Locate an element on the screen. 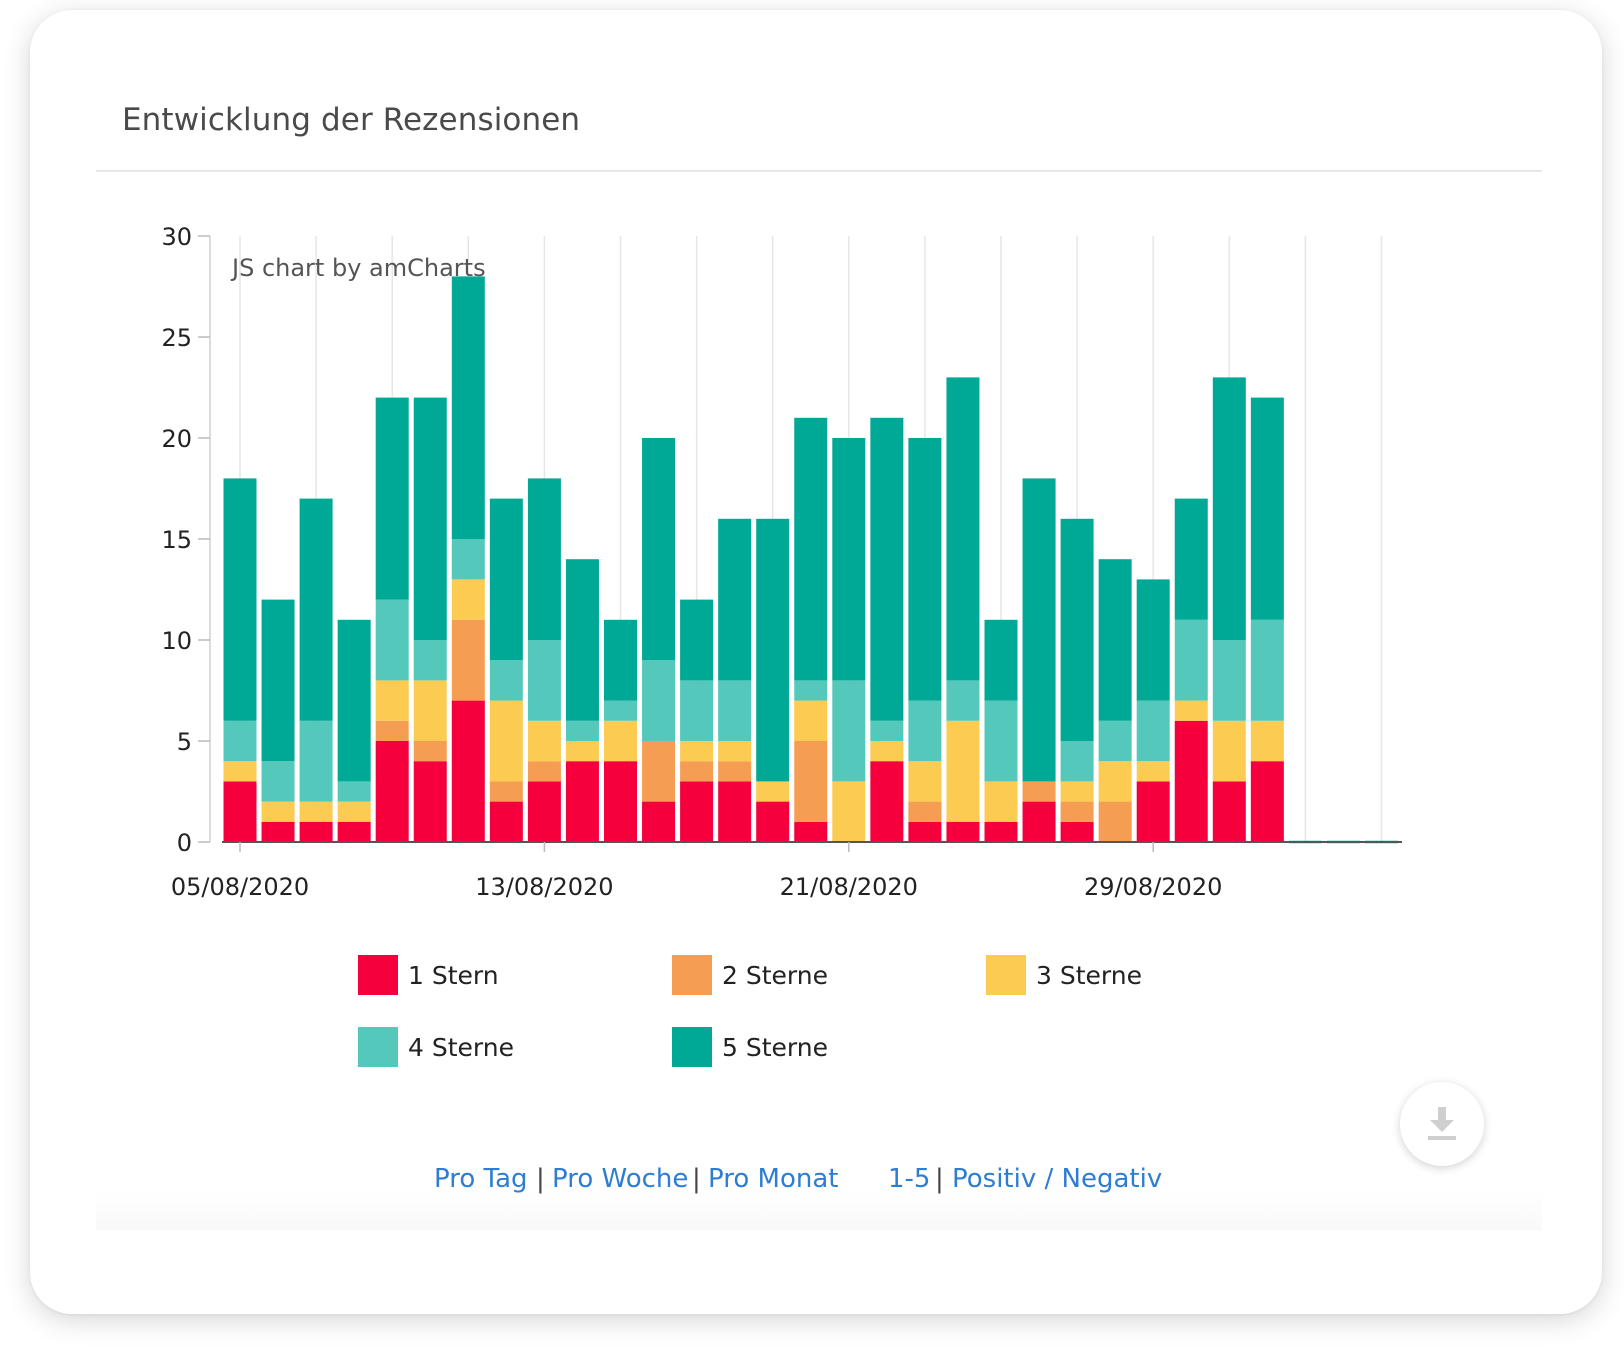 This screenshot has width=1624, height=1364. title-divider is located at coordinates (819, 171).